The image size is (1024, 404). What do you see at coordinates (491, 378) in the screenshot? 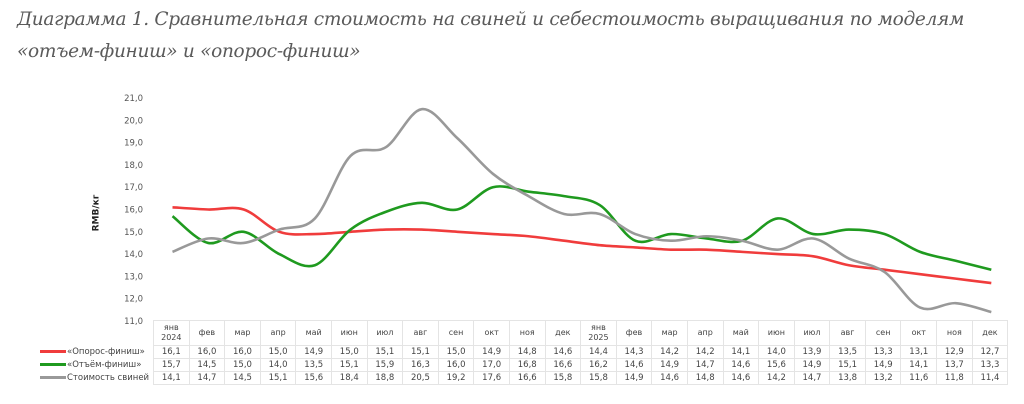
I see `data-label: 17,6` at bounding box center [491, 378].